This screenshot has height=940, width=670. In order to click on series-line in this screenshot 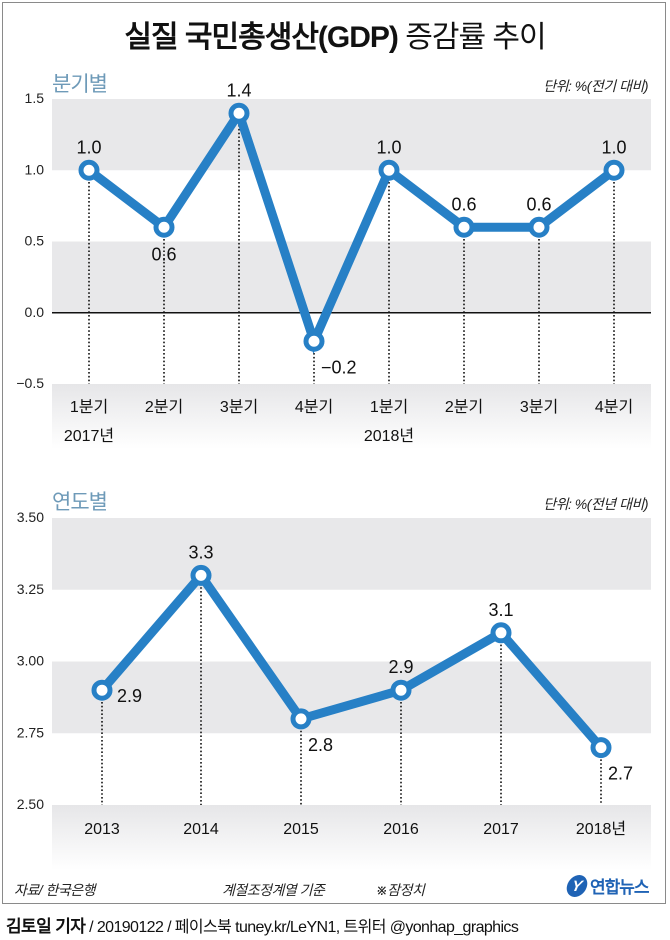, I will do `click(351, 660)`.